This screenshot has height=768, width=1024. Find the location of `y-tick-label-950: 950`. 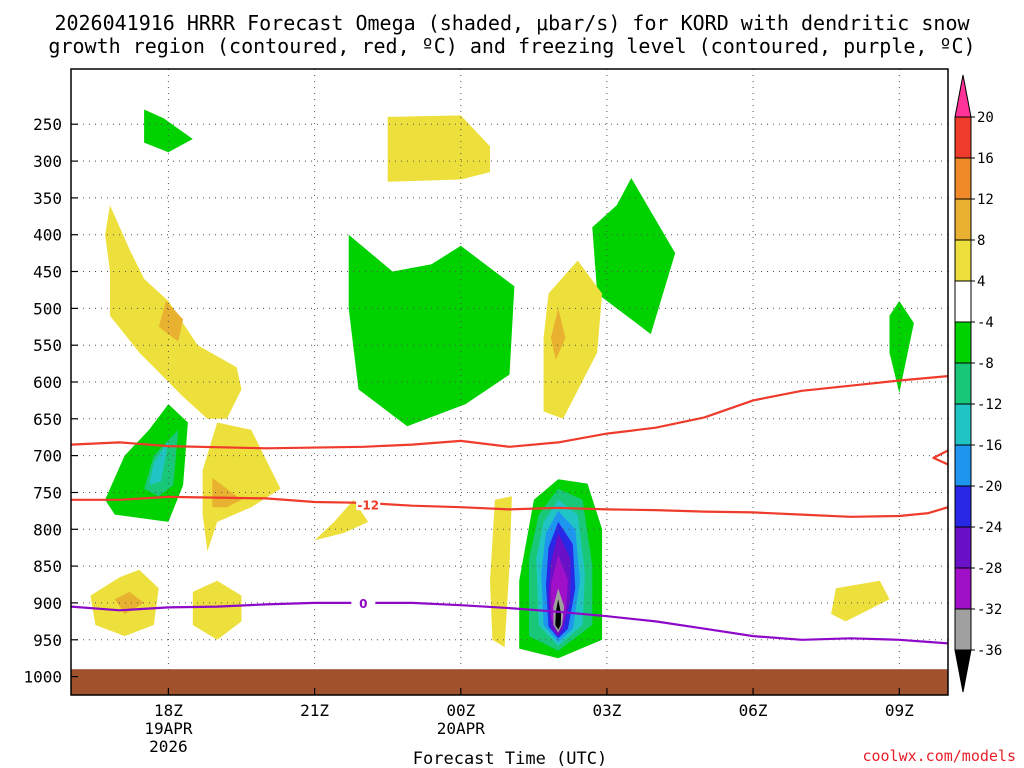

y-tick-label-950: 950 is located at coordinates (47, 640).